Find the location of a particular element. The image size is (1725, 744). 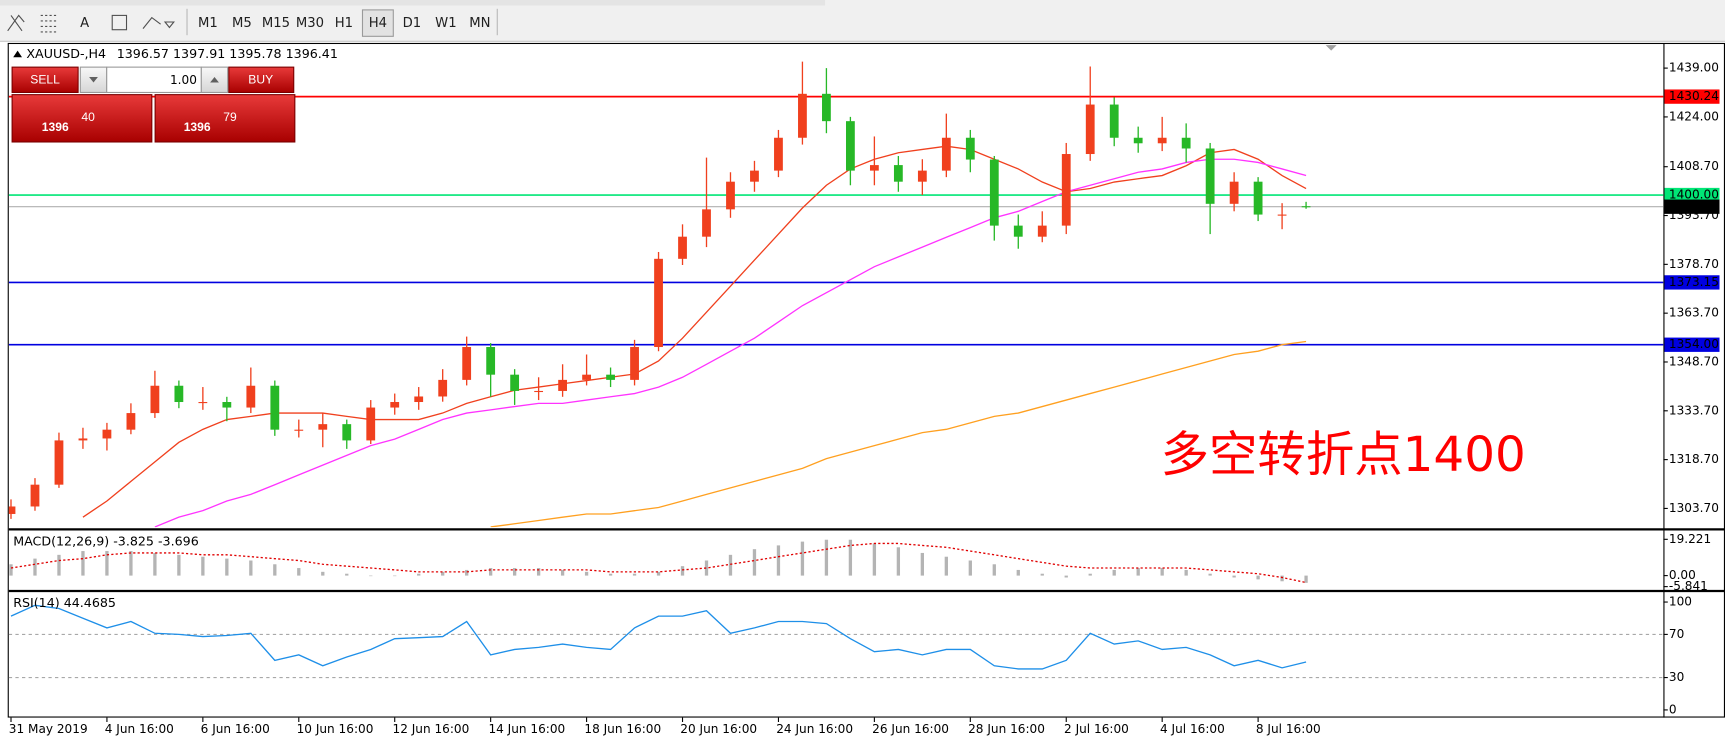

x-tick-label: 4 Jul 16:00 is located at coordinates (1192, 729).